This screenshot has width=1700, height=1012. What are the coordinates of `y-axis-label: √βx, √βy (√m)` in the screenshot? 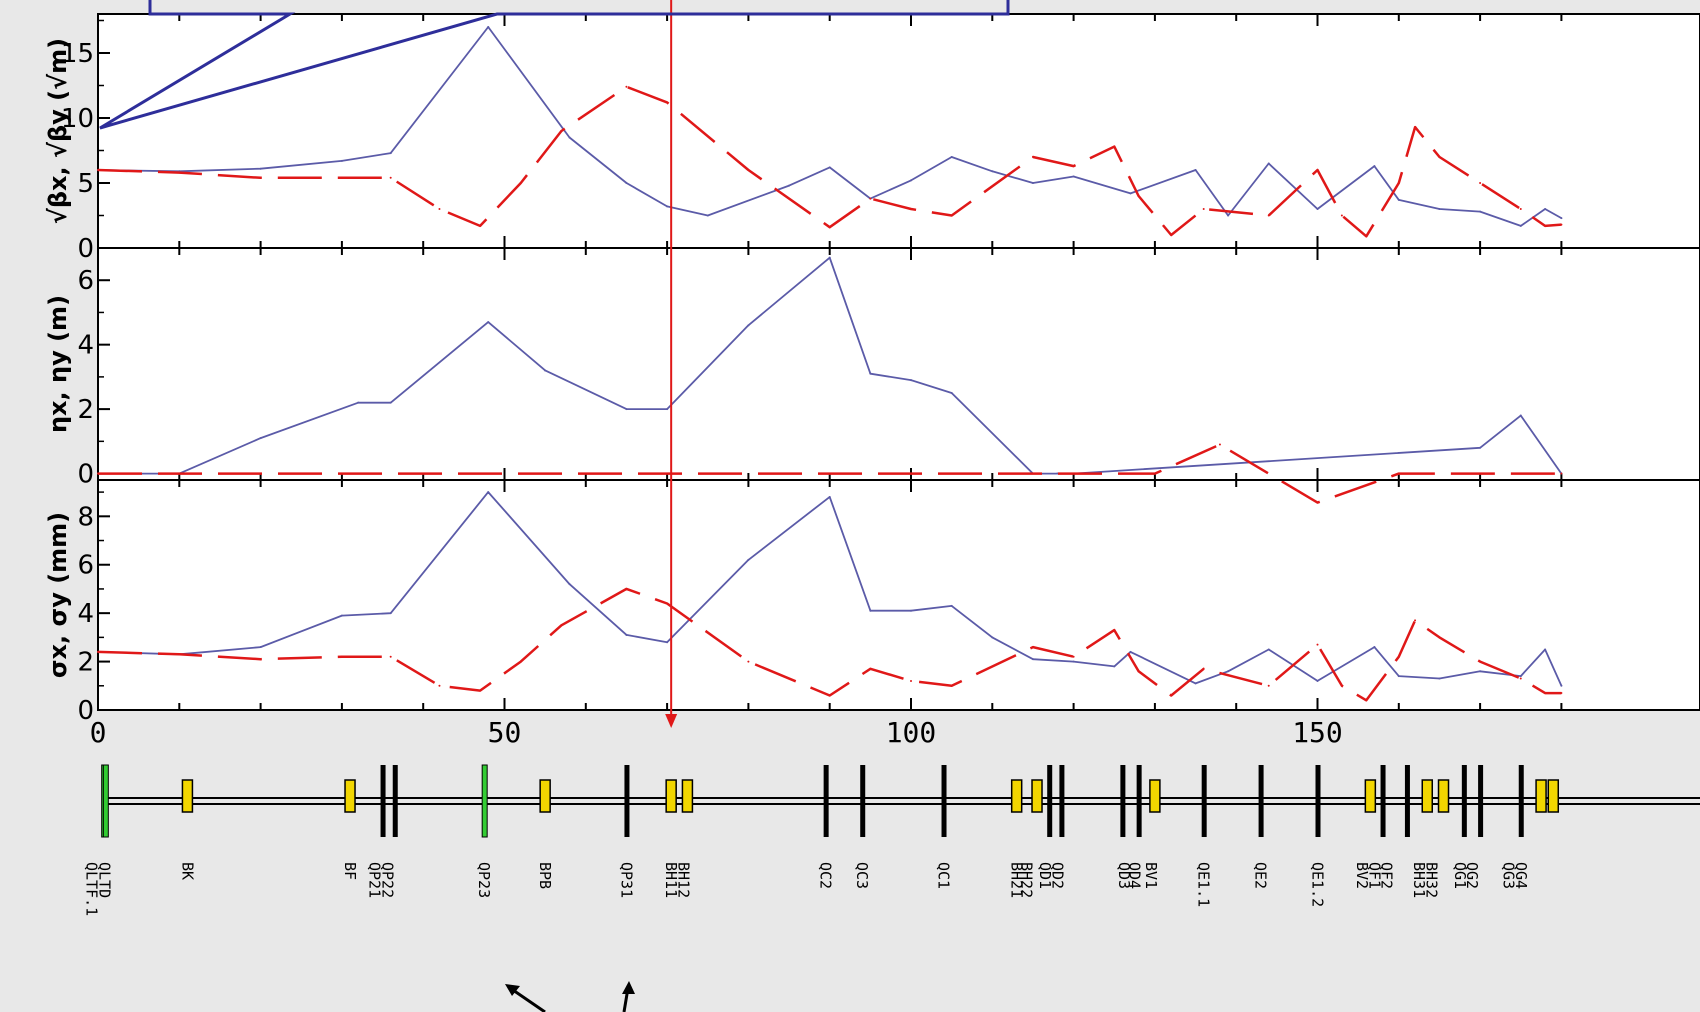 It's located at (58, 131).